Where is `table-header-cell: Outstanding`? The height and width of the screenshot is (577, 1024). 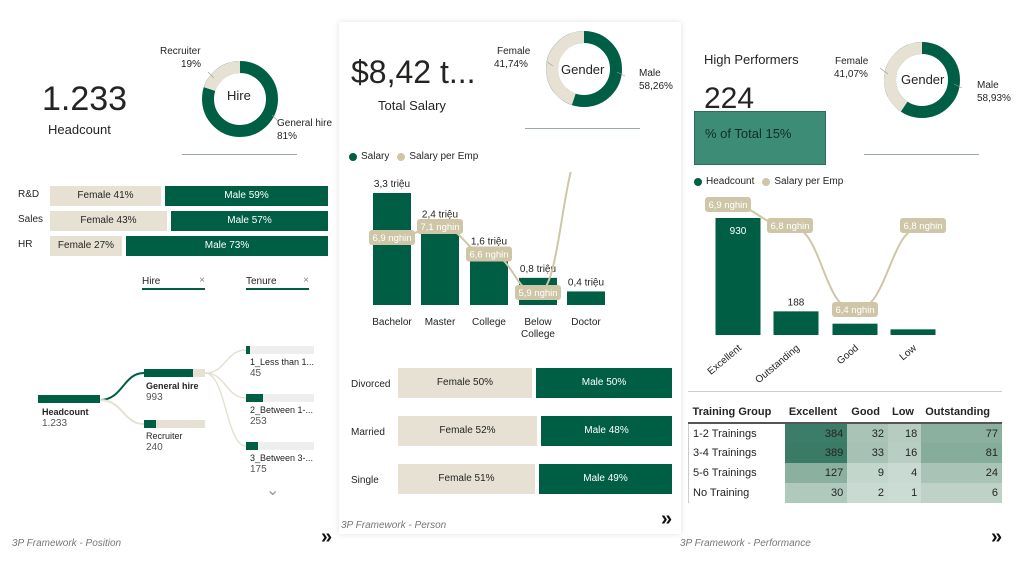 table-header-cell: Outstanding is located at coordinates (961, 412).